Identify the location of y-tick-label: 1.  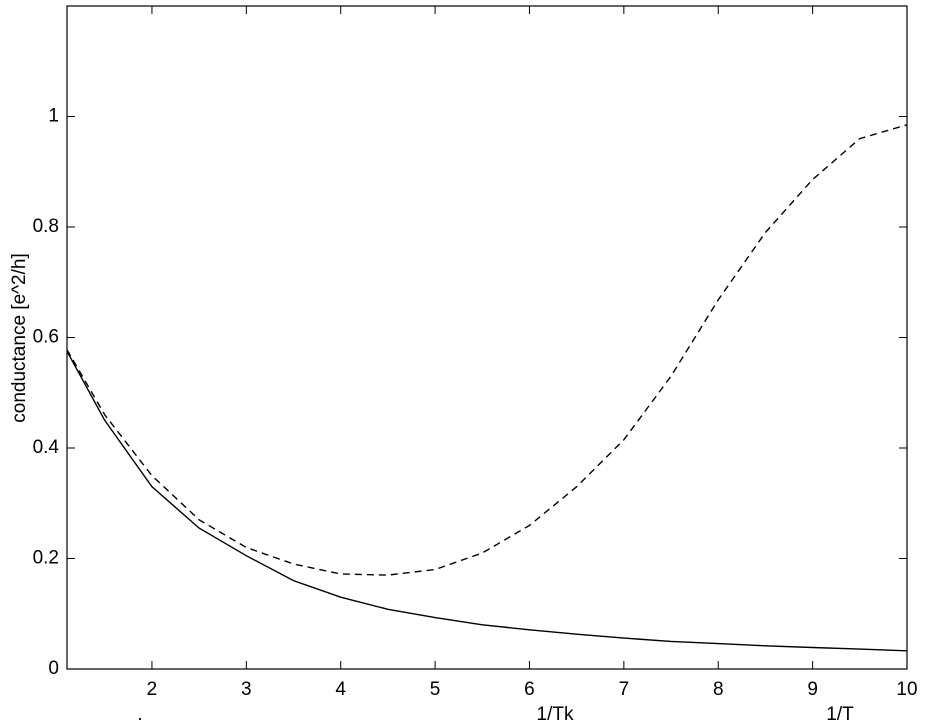
(53, 116).